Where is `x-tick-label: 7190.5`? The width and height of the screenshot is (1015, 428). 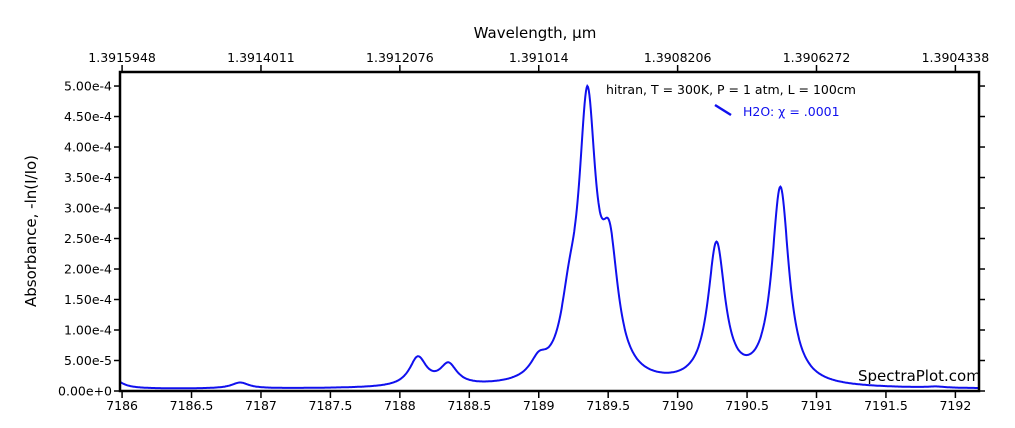 x-tick-label: 7190.5 is located at coordinates (747, 405).